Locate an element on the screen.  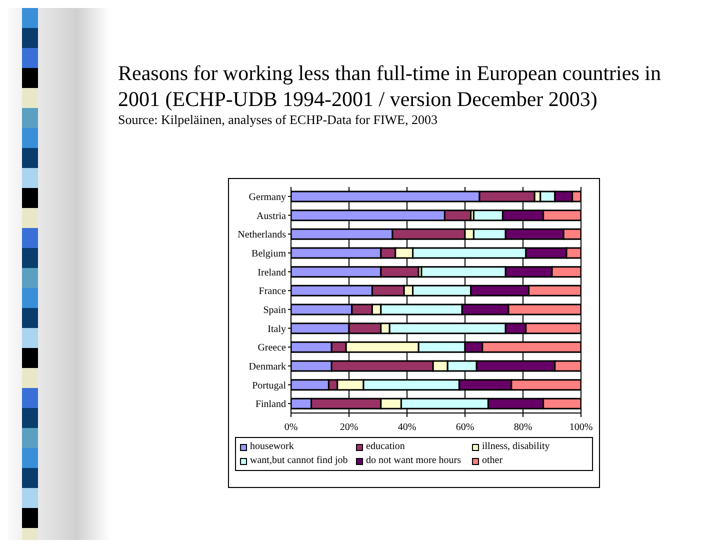
y-tick-label: France is located at coordinates (272, 292).